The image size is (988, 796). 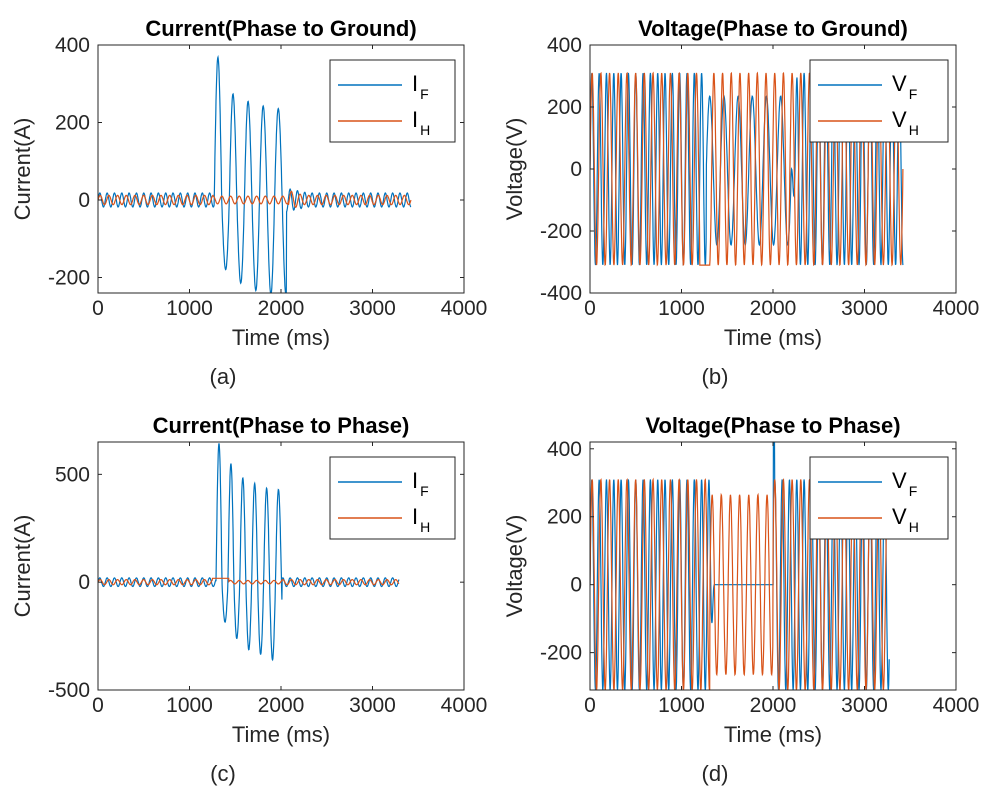 I want to click on chart-title: Voltage(Phase to Phase), so click(x=772, y=425).